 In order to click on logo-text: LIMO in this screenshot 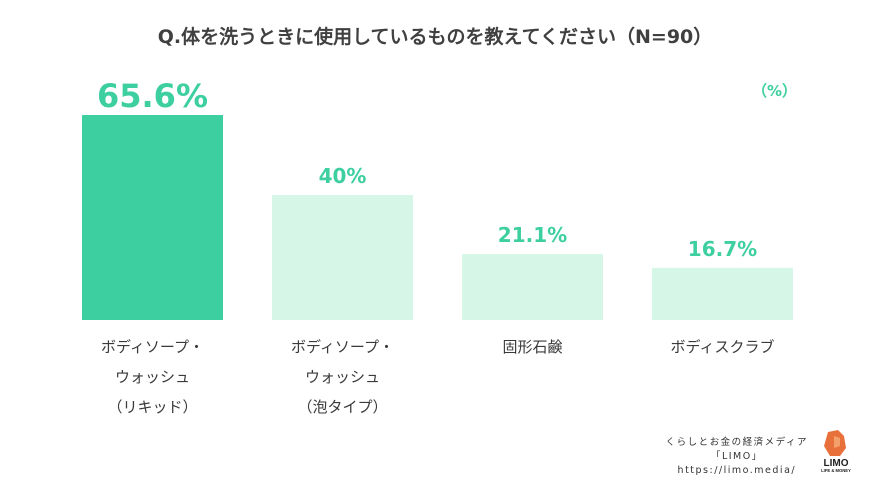, I will do `click(836, 463)`.